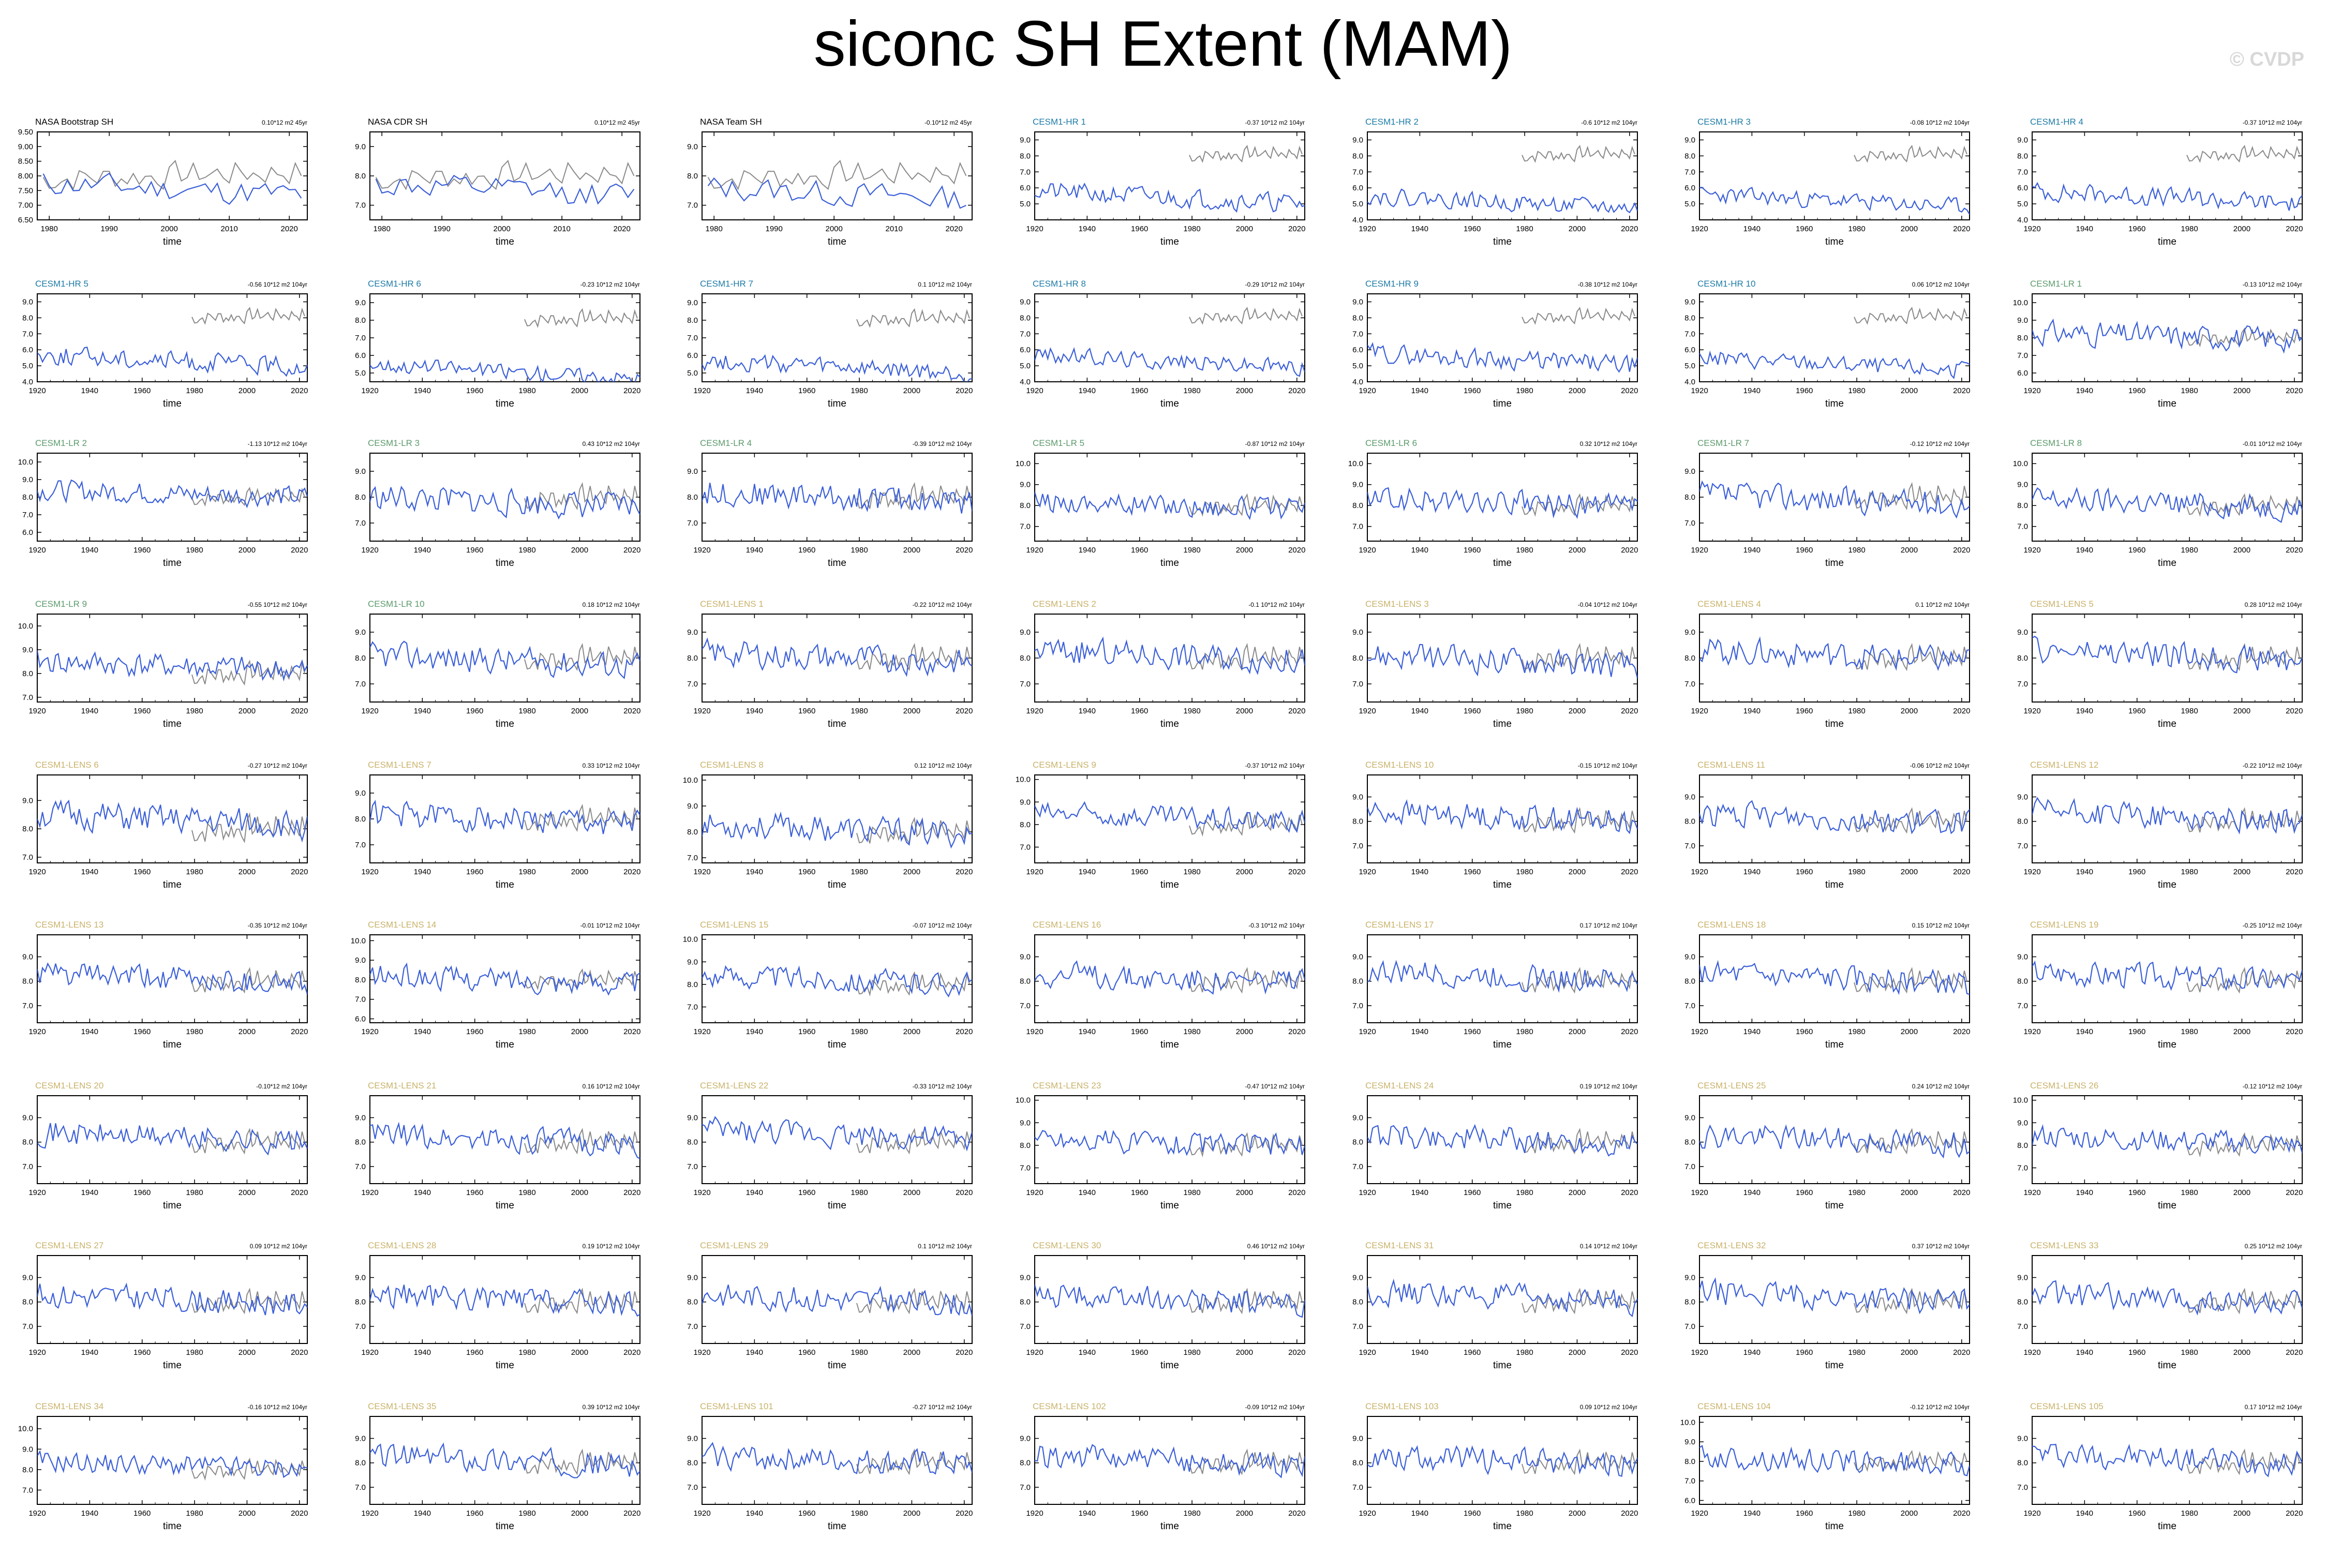 Image resolution: width=2326 pixels, height=1568 pixels. Describe the element at coordinates (734, 1086) in the screenshot. I see `panel-title: CESM1-LENS 22` at that location.